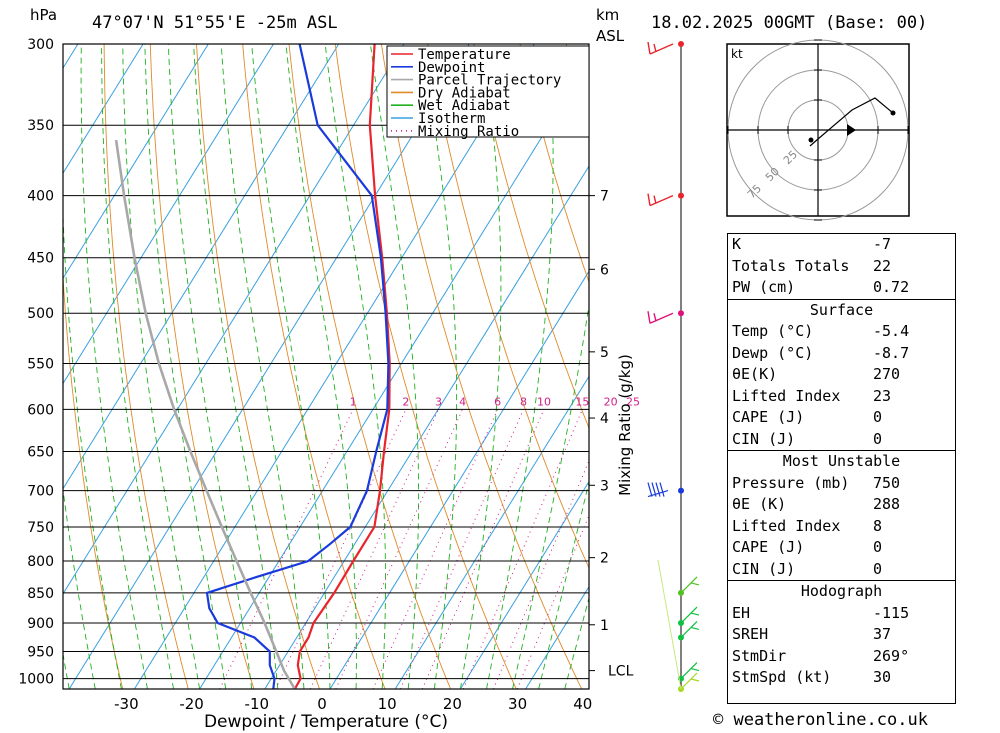 This screenshot has height=733, width=1000. What do you see at coordinates (811, 140) in the screenshot?
I see `hodograph-point` at bounding box center [811, 140].